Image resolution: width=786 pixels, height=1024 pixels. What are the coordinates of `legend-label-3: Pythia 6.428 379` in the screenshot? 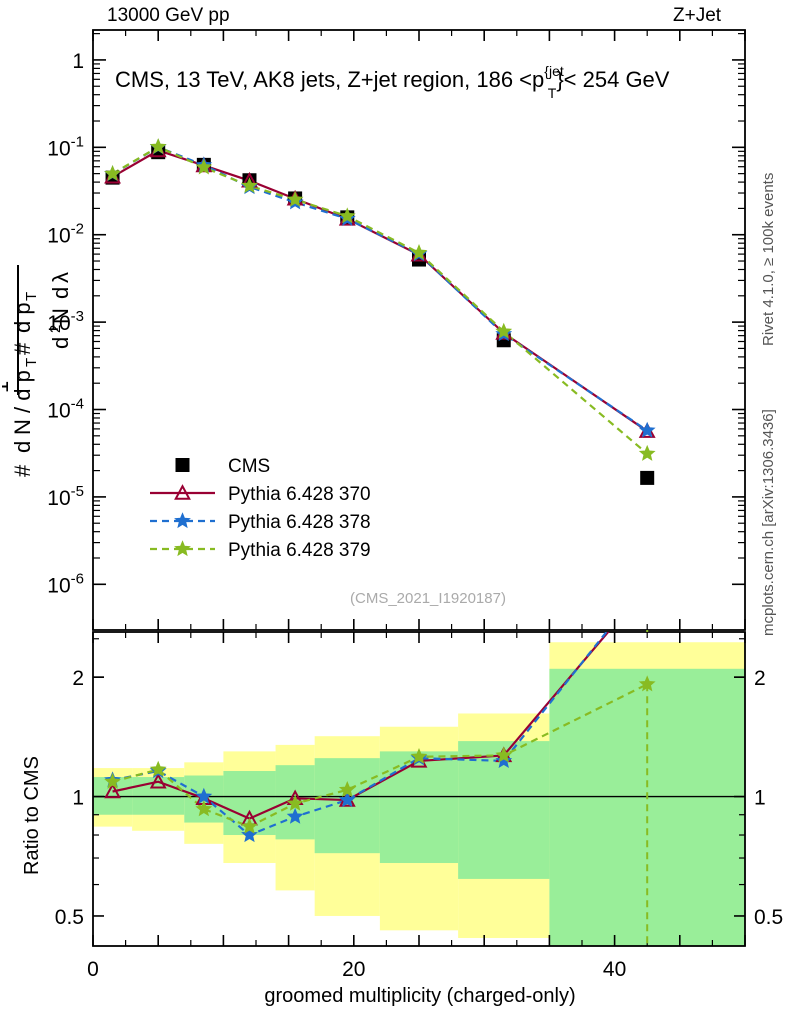 It's located at (299, 550).